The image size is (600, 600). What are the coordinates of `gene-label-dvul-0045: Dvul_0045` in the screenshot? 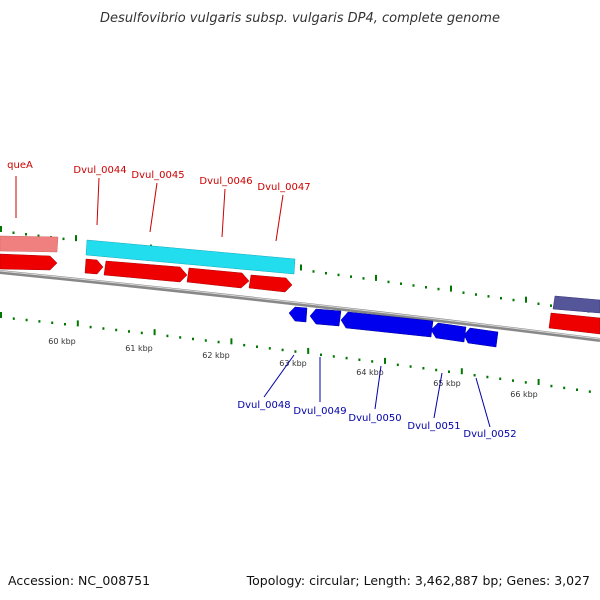 It's located at (157, 175).